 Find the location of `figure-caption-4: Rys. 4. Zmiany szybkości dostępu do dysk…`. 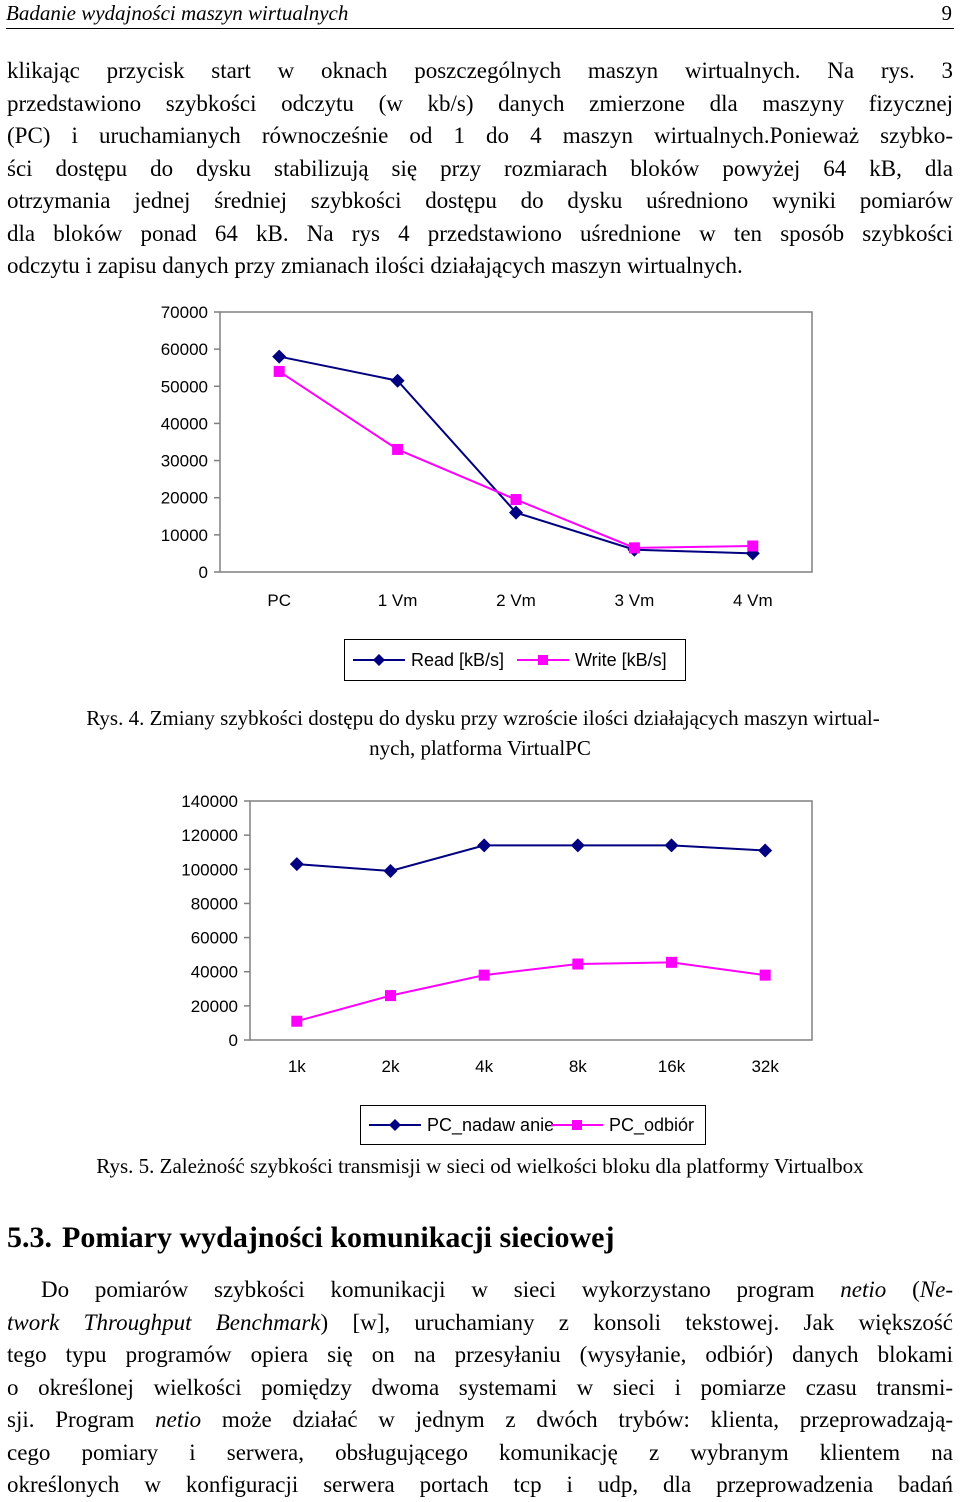

figure-caption-4: Rys. 4. Zmiany szybkości dostępu do dysk… is located at coordinates (480, 733).